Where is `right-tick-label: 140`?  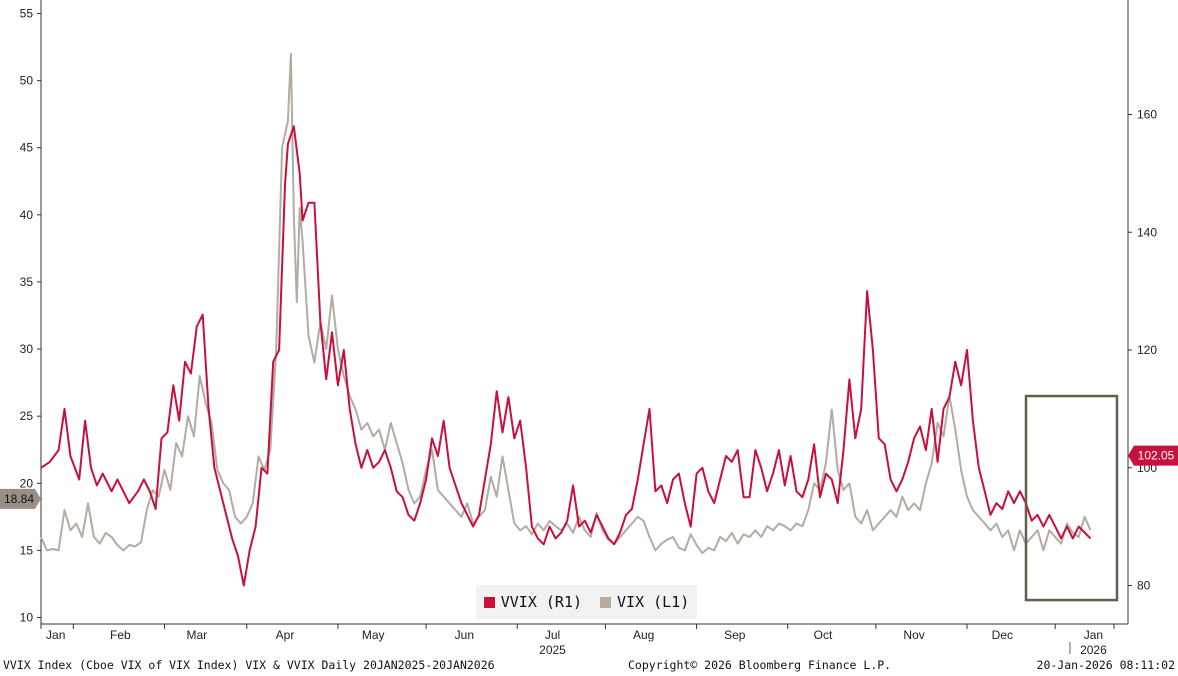
right-tick-label: 140 is located at coordinates (1147, 232).